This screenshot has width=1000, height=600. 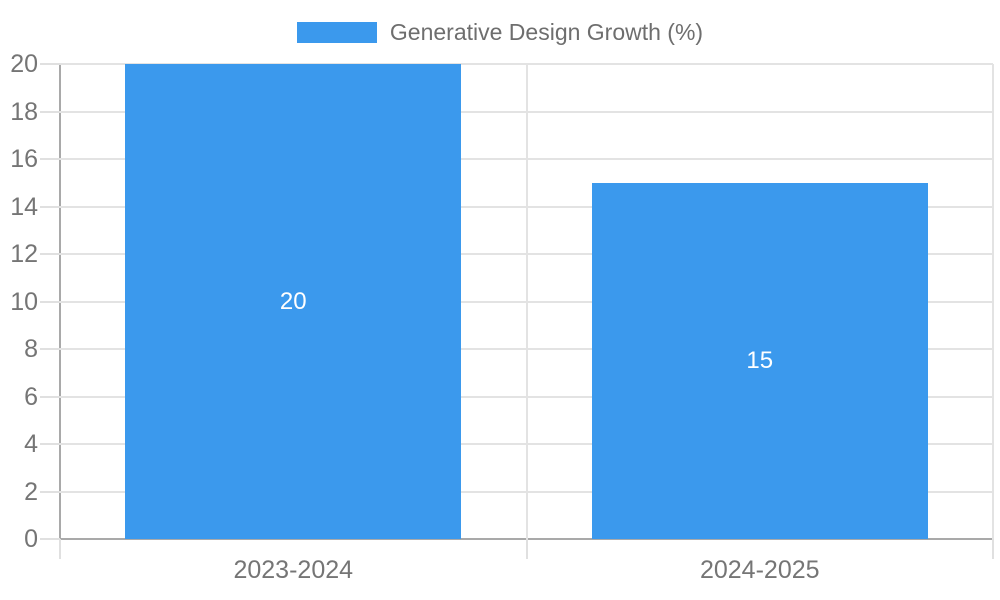 I want to click on y-tick-label: 18, so click(x=24, y=111).